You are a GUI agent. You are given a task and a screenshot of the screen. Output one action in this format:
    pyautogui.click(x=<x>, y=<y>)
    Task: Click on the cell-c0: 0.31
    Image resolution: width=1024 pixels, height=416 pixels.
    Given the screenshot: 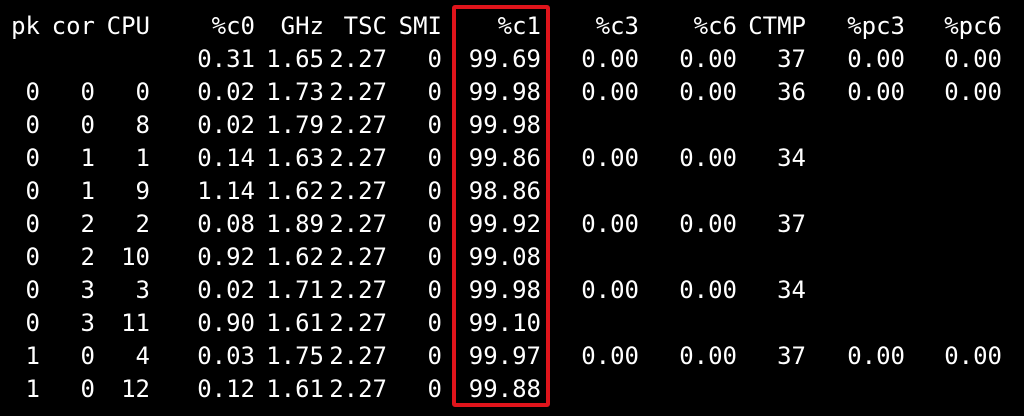 What is the action you would take?
    pyautogui.click(x=226, y=59)
    